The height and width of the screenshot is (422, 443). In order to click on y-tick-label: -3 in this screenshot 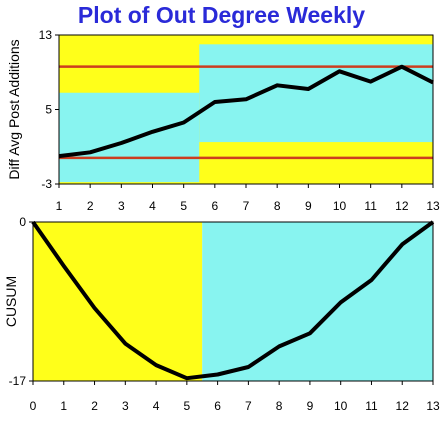, I will do `click(46, 184)`.